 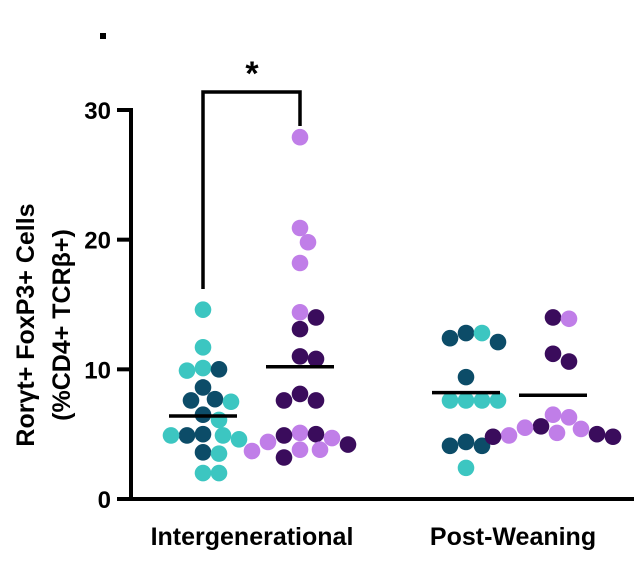 What do you see at coordinates (103, 36) in the screenshot?
I see `panel-marker` at bounding box center [103, 36].